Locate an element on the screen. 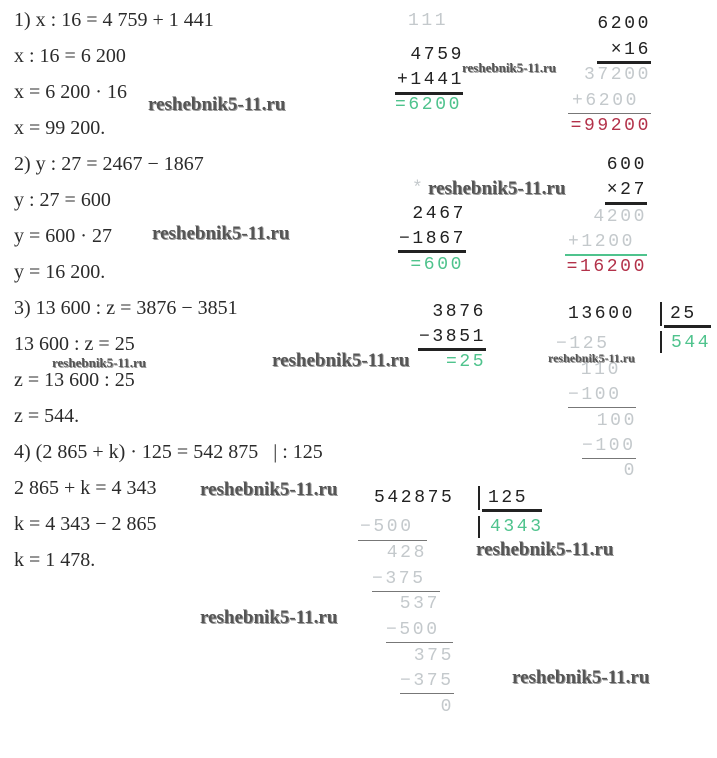 The image size is (717, 758). subtrahend: −1867 is located at coordinates (432, 239).